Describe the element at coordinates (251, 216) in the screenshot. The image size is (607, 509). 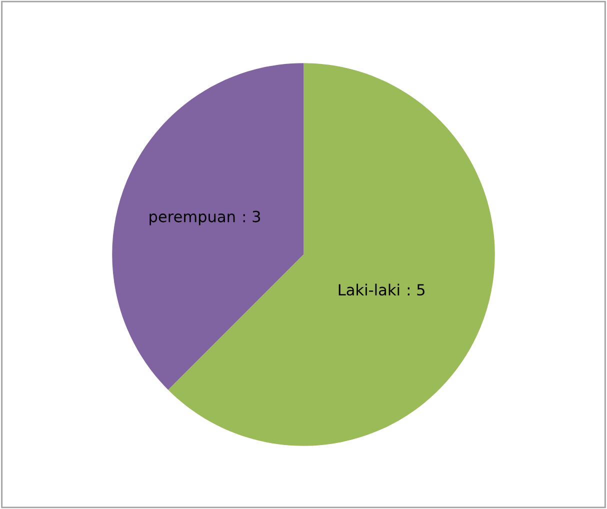
I see `data-label: : 3` at that location.